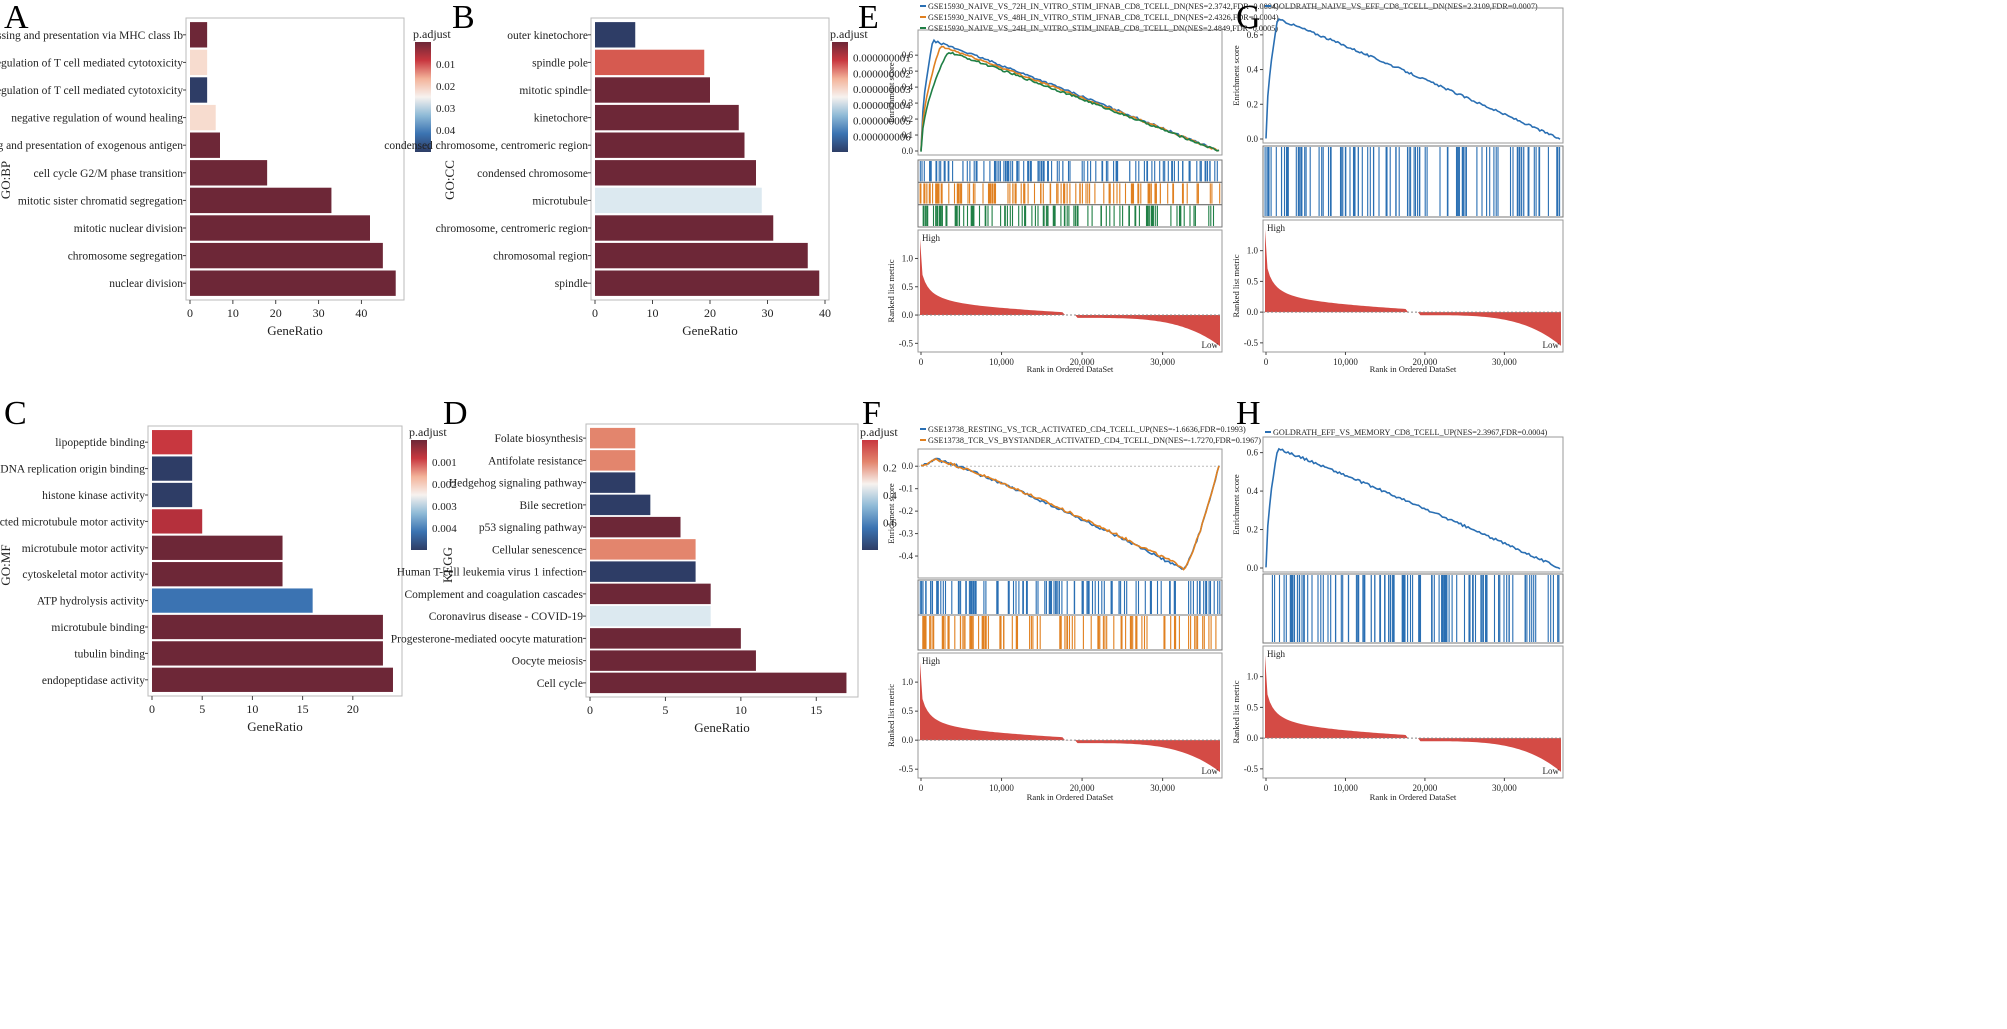 Image resolution: width=2007 pixels, height=1029 pixels. What do you see at coordinates (1070, 369) in the screenshot?
I see `rank-axis-title-E: Rank in Ordered DataSet` at bounding box center [1070, 369].